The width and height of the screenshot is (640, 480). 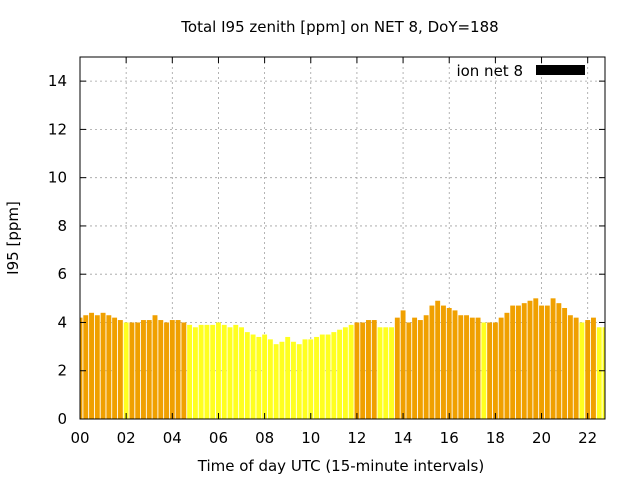 I want to click on x-tick-label: 06, so click(x=218, y=438).